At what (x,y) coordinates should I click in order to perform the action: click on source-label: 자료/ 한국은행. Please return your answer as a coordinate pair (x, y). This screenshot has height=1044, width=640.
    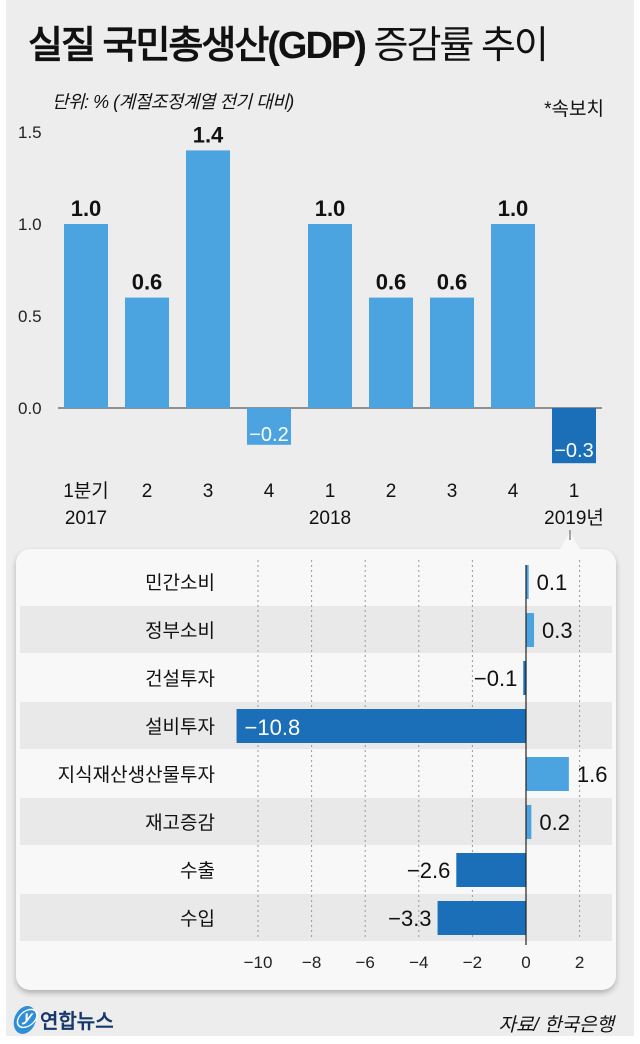
    Looking at the image, I should click on (556, 1025).